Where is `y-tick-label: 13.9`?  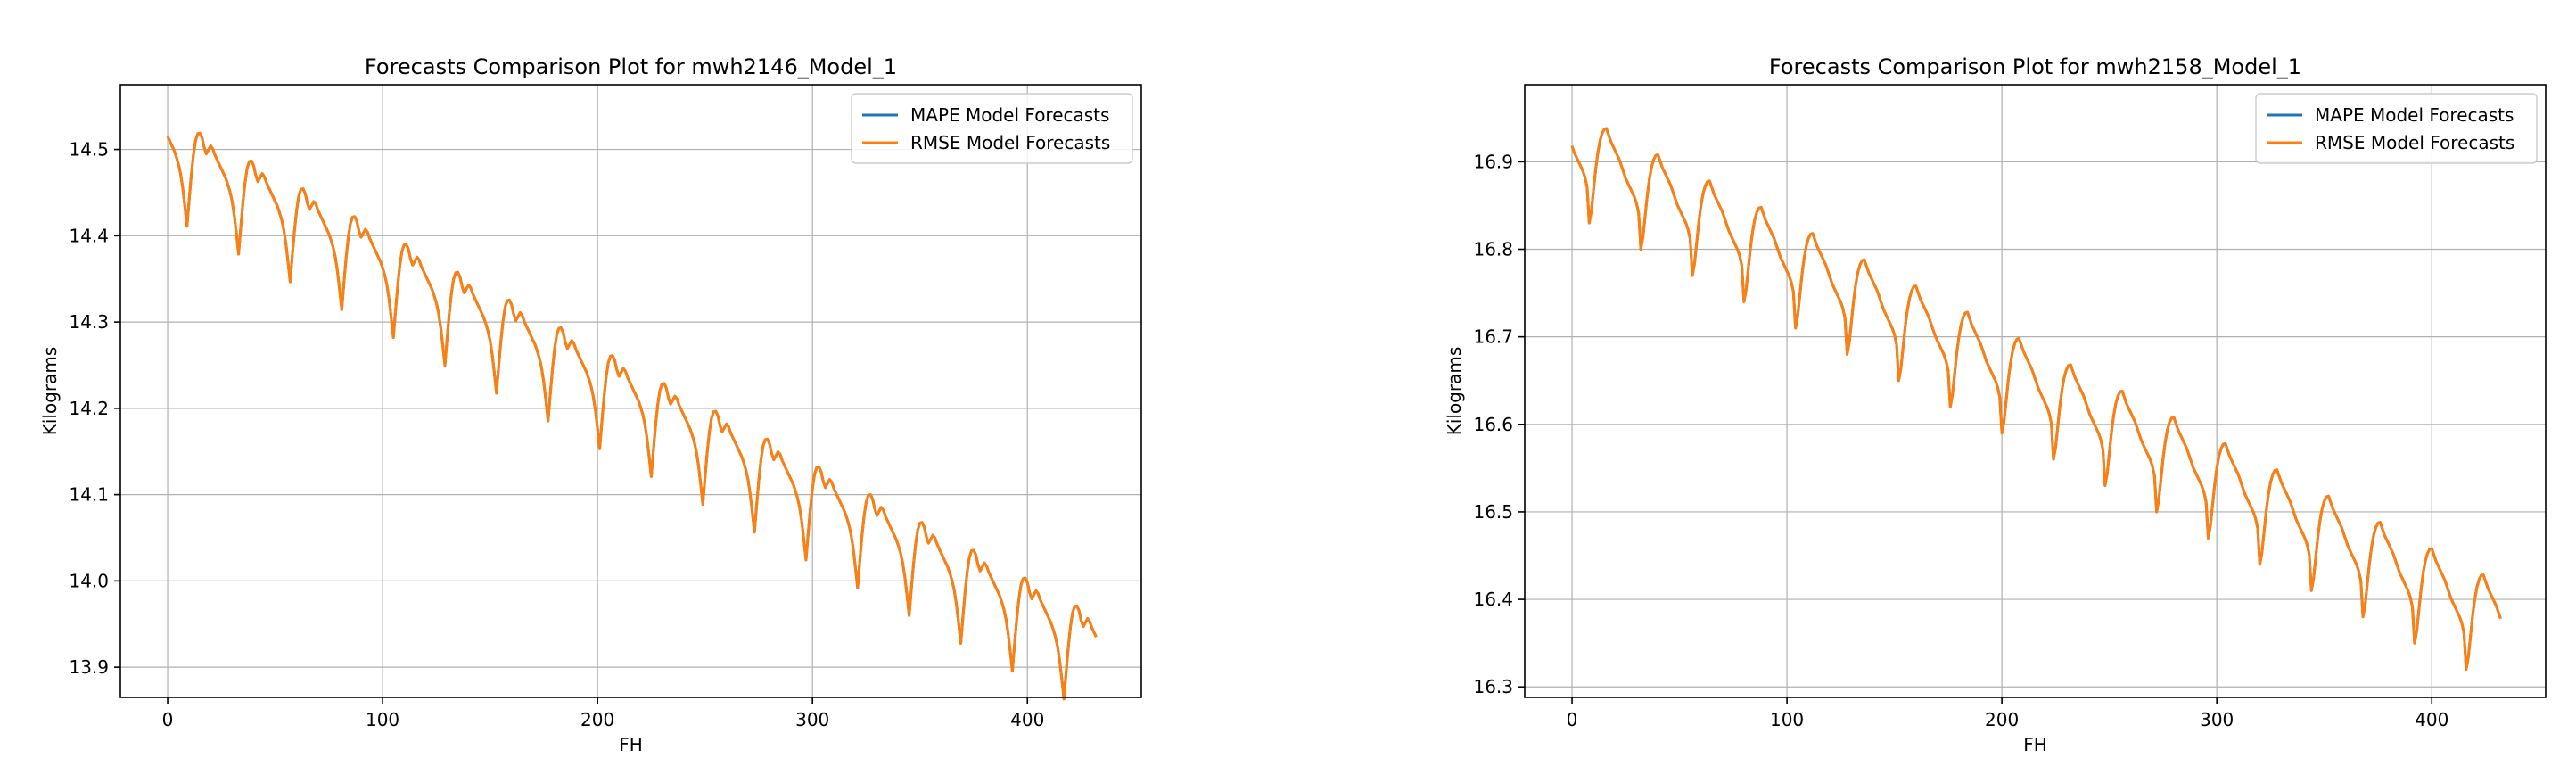
y-tick-label: 13.9 is located at coordinates (89, 667).